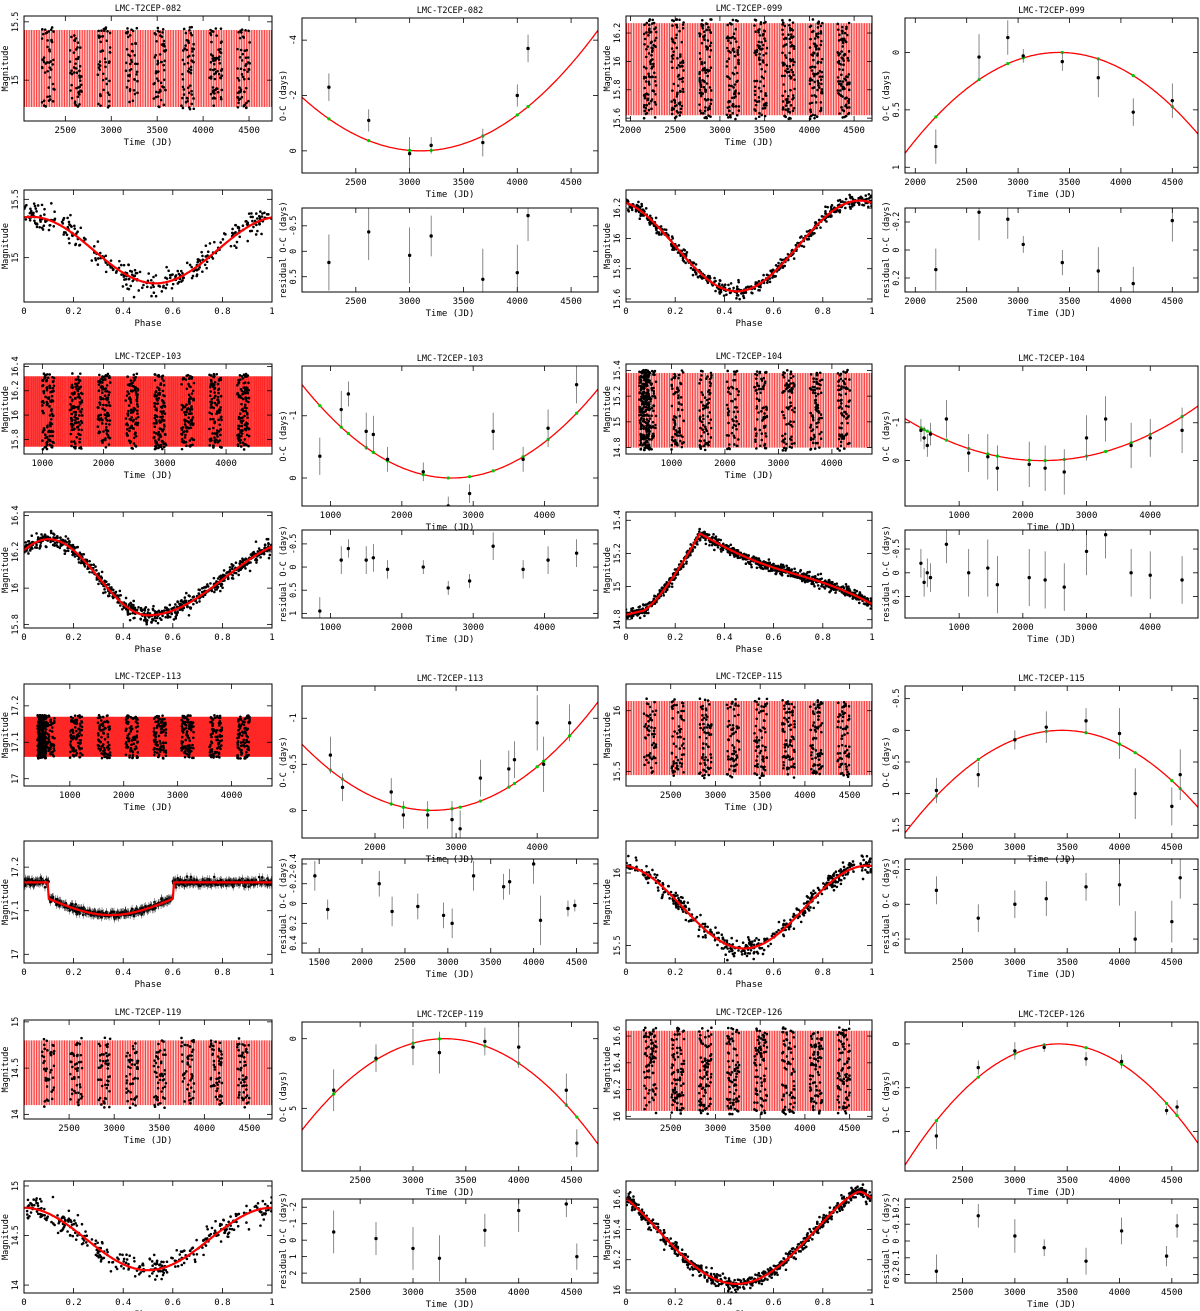 The height and width of the screenshot is (1311, 1200). I want to click on model-curve, so click(148, 577).